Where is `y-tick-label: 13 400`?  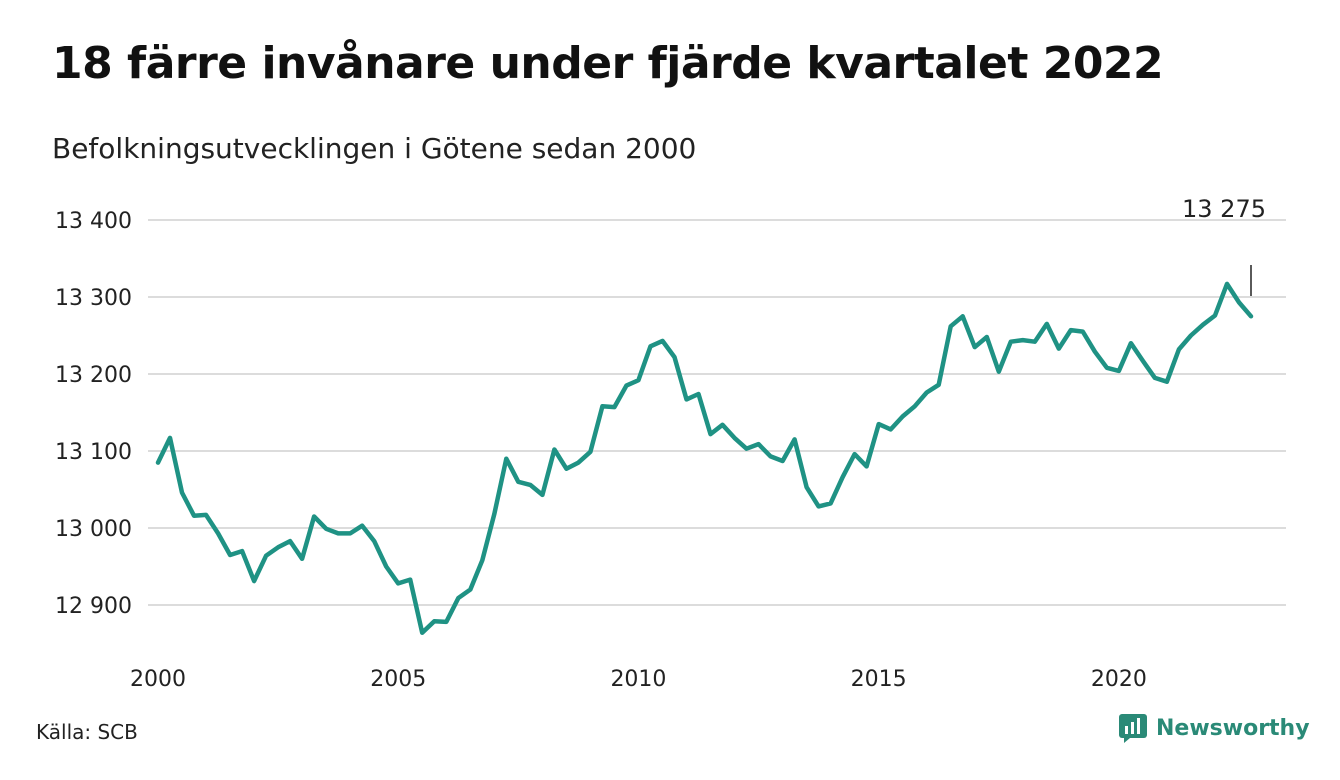
y-tick-label: 13 400 is located at coordinates (93, 221).